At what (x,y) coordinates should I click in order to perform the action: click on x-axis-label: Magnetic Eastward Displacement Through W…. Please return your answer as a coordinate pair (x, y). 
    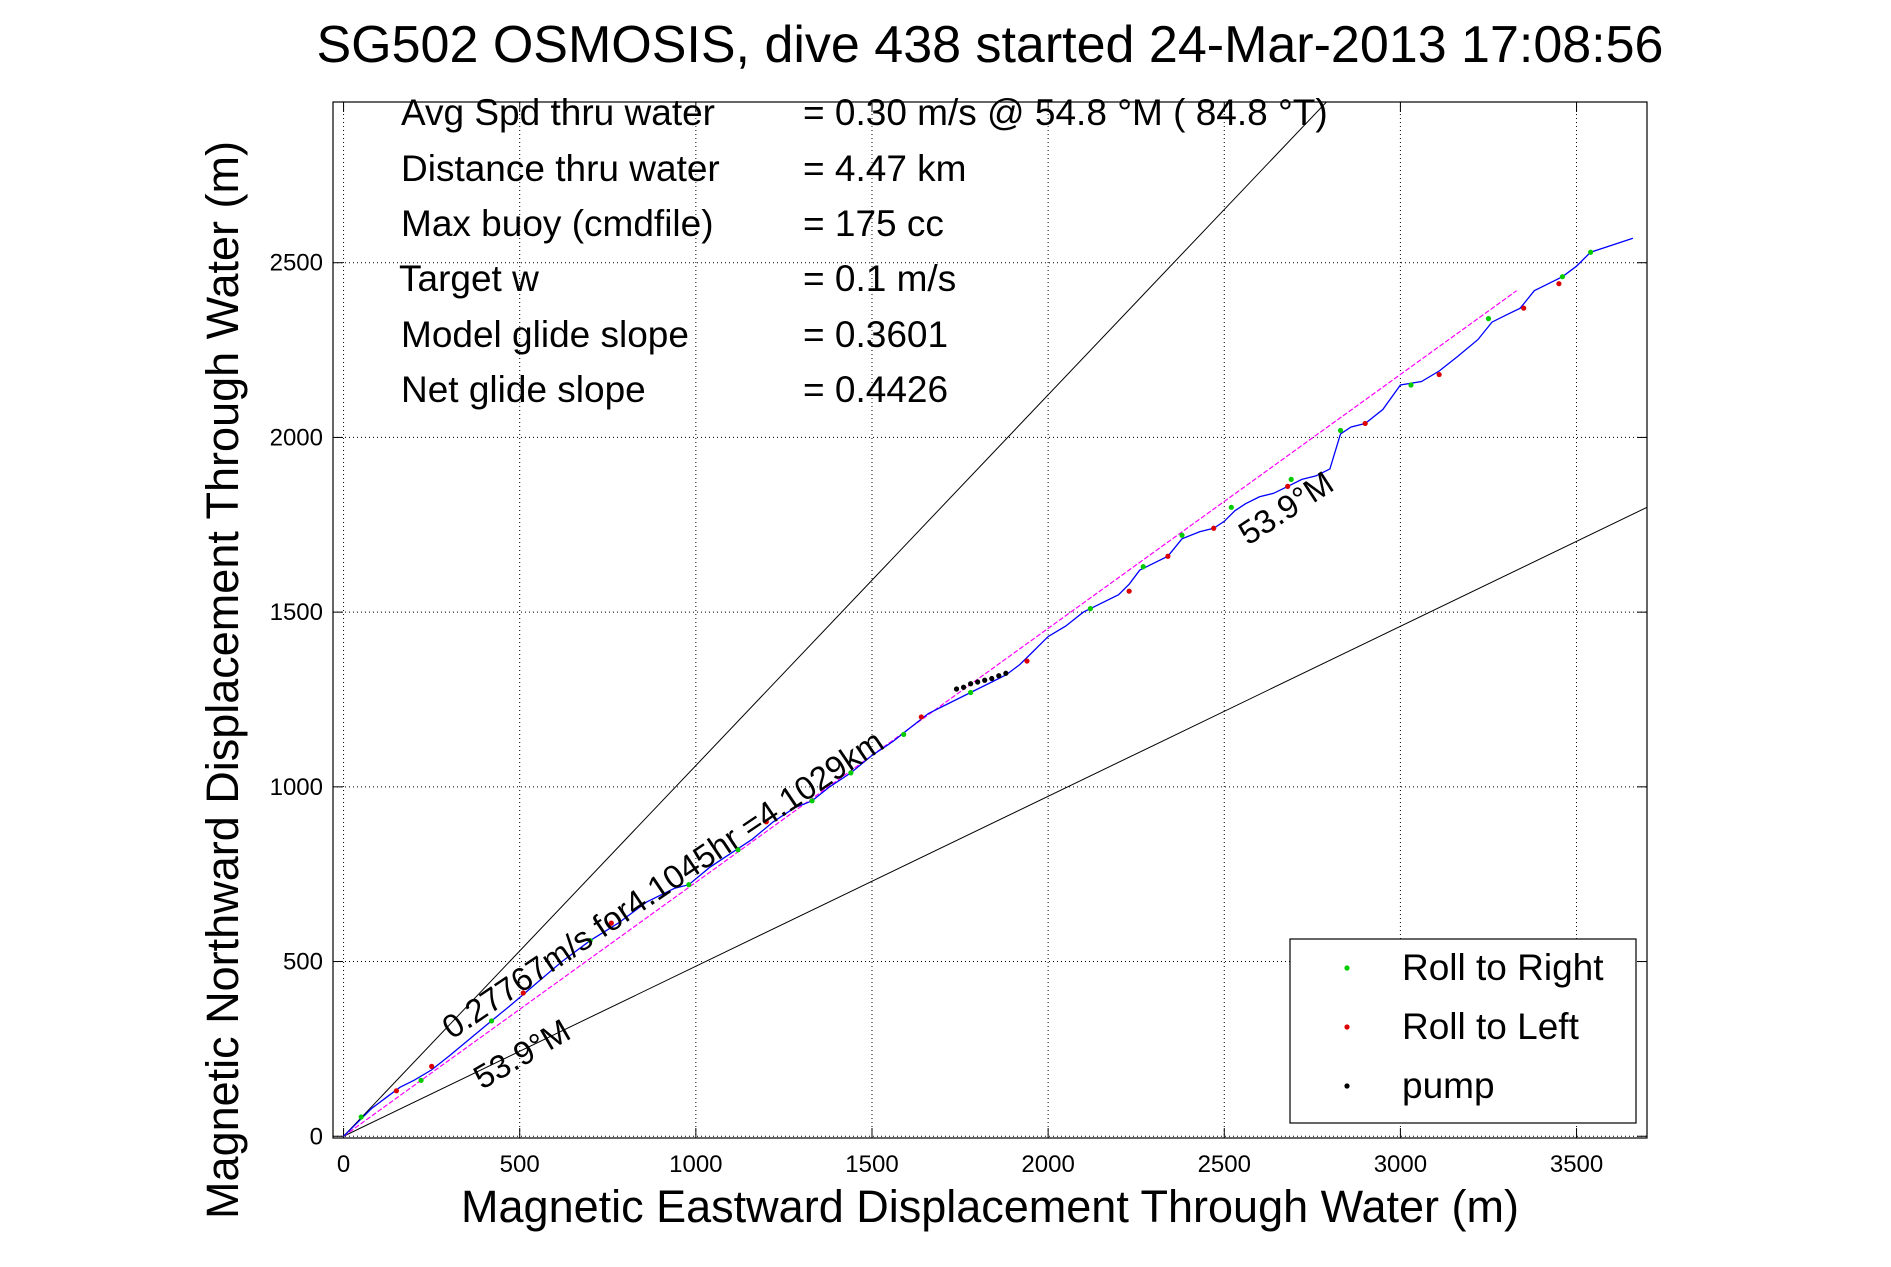
    Looking at the image, I should click on (990, 1206).